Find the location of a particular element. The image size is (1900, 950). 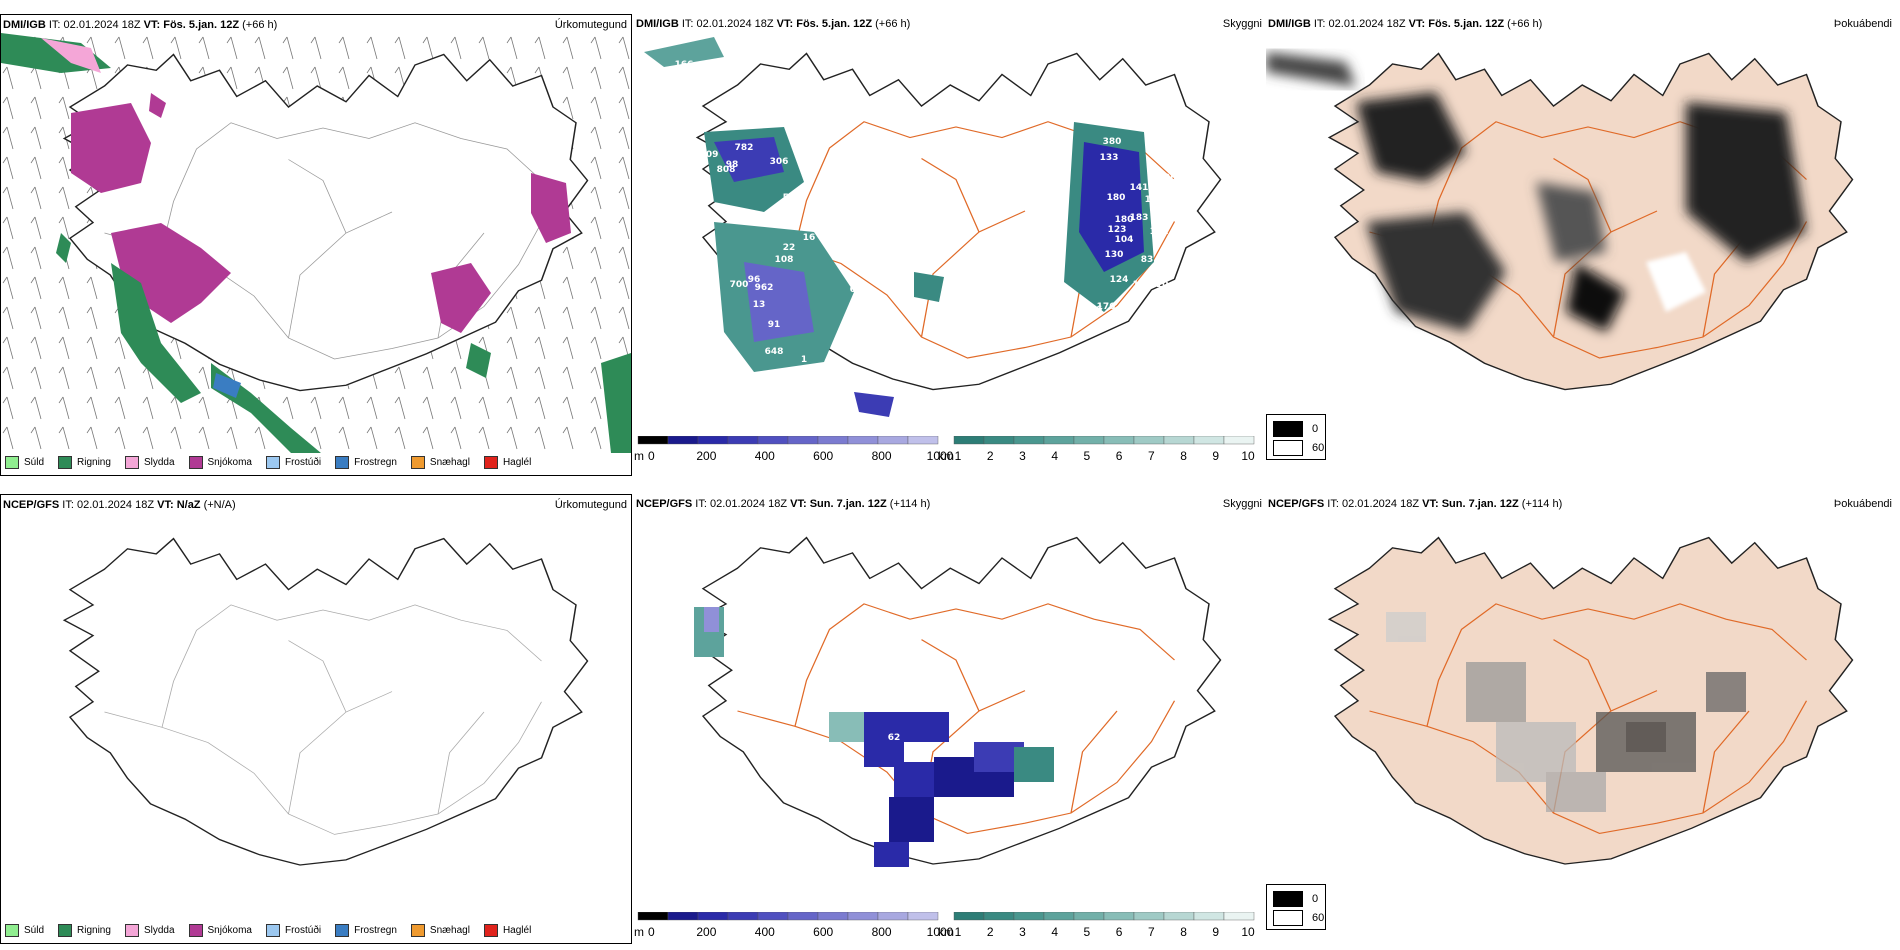

ceiling-value-label: 187 is located at coordinates (884, 278).